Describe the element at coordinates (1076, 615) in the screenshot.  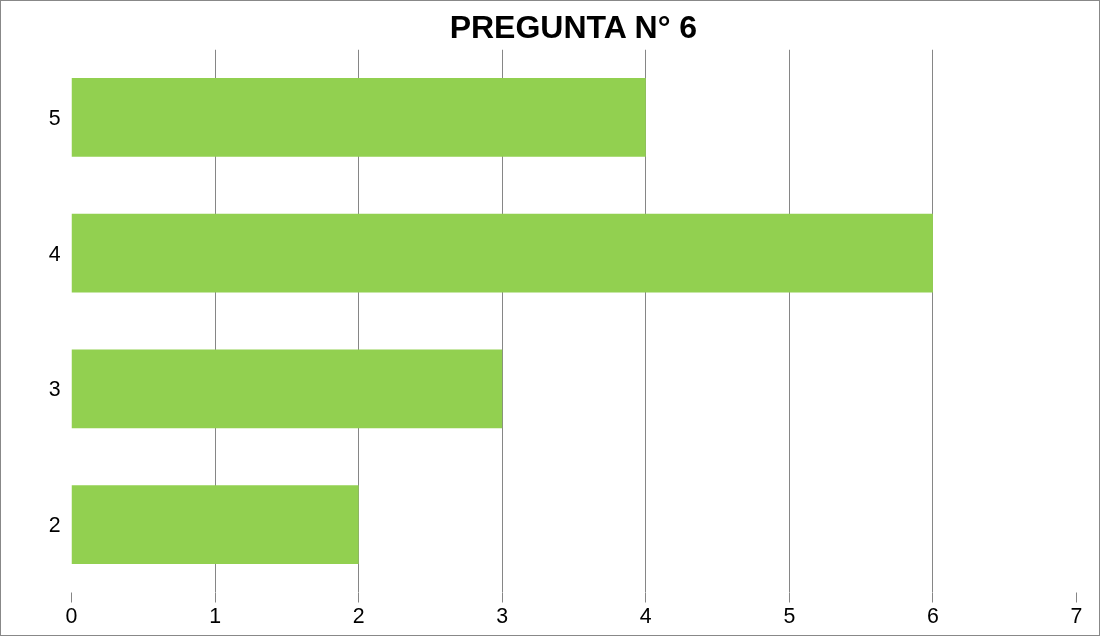
I see `x-tick-label: 7` at that location.